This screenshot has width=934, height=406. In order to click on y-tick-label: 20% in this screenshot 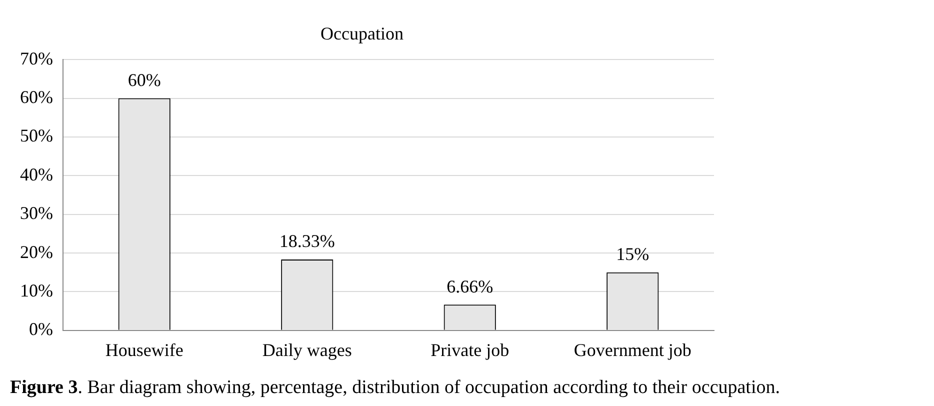, I will do `click(36, 252)`.